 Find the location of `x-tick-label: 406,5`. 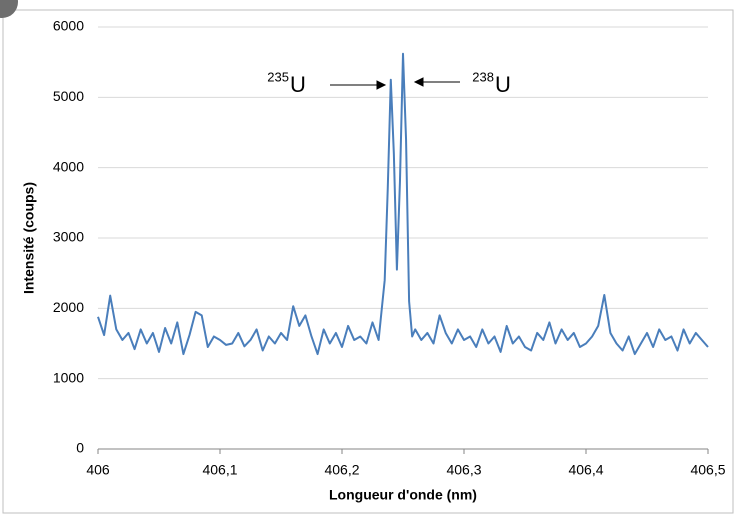

x-tick-label: 406,5 is located at coordinates (707, 470).